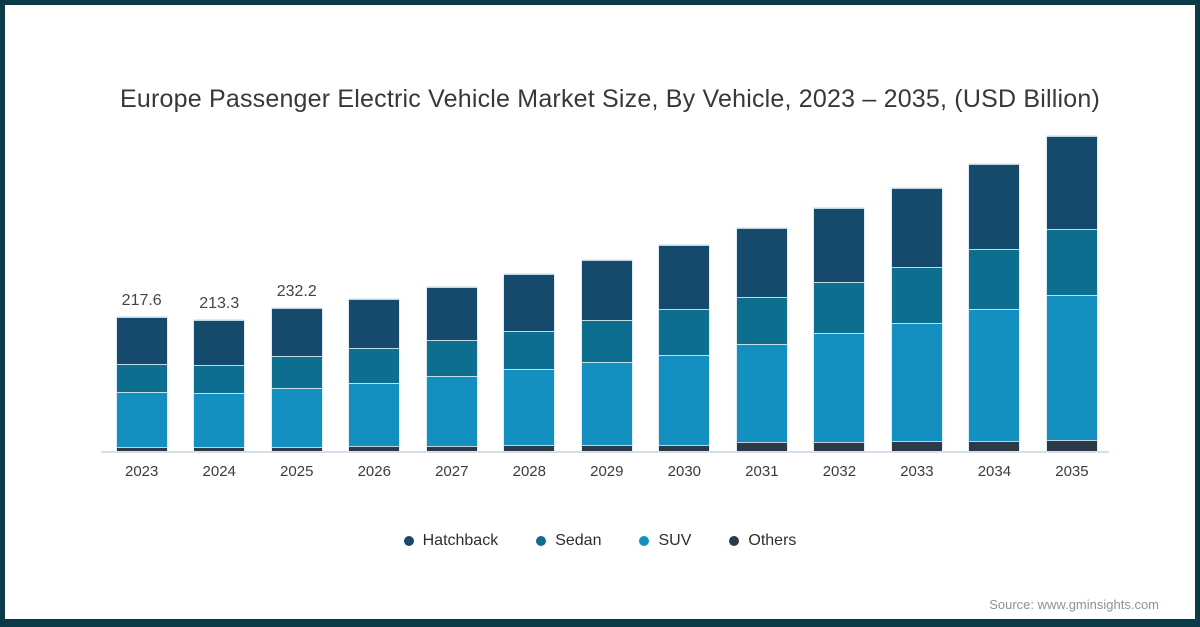 Image resolution: width=1200 pixels, height=627 pixels. I want to click on x-tick-label-2027: 2027, so click(452, 471).